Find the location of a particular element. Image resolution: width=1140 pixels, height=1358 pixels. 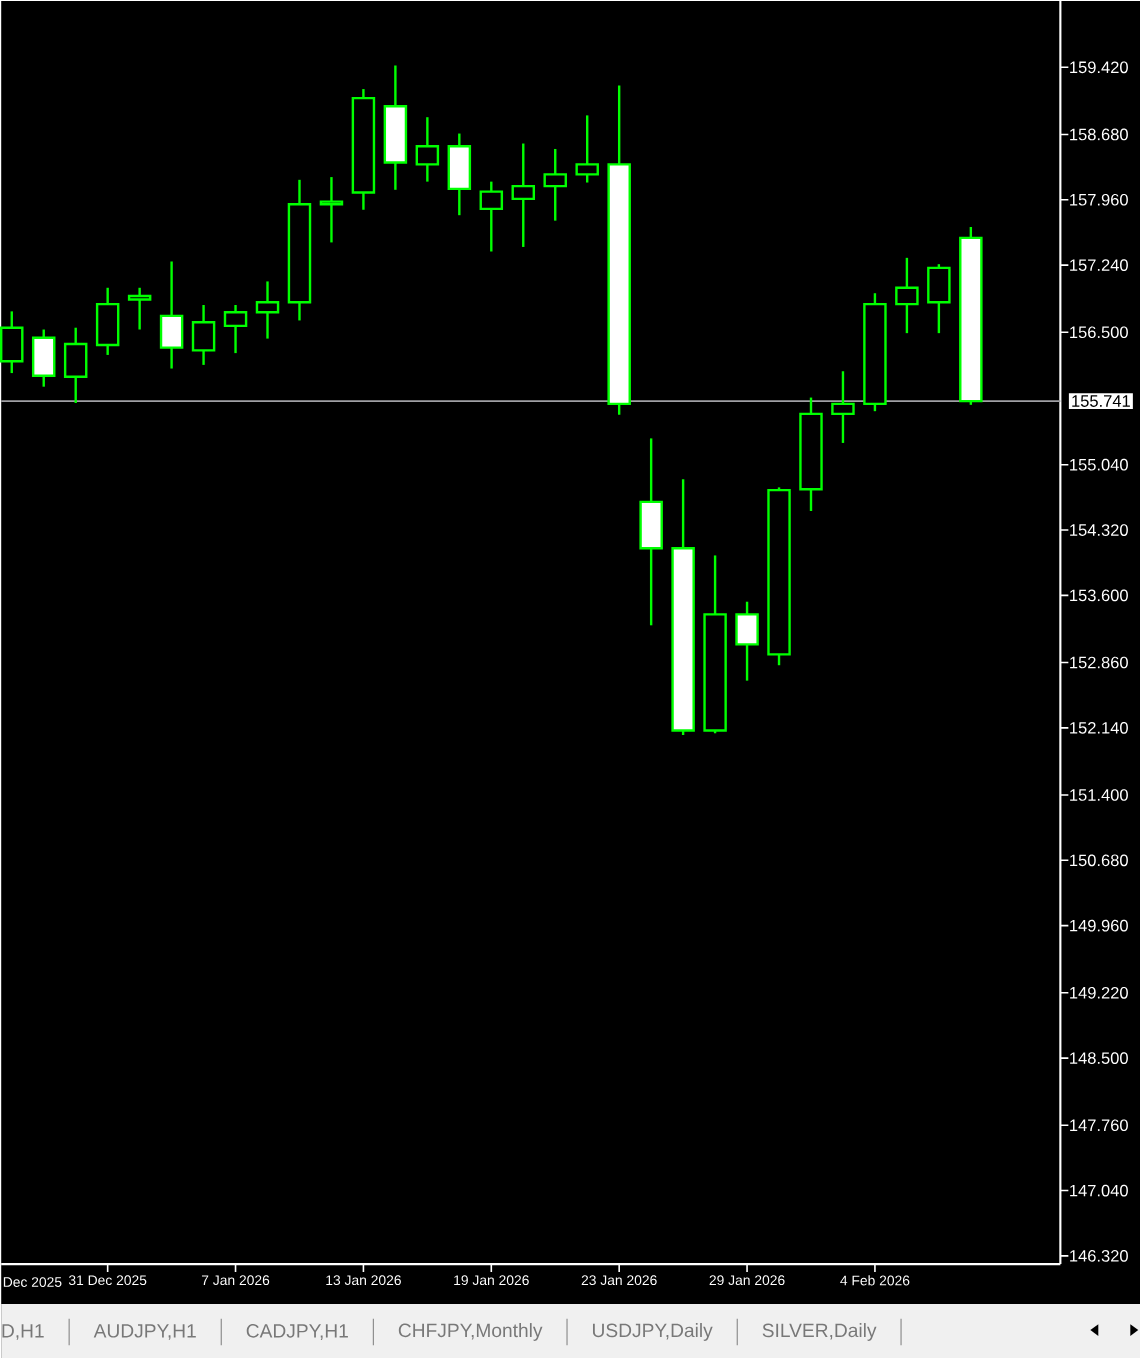

y-tick-label: 147.040 is located at coordinates (1099, 1190).